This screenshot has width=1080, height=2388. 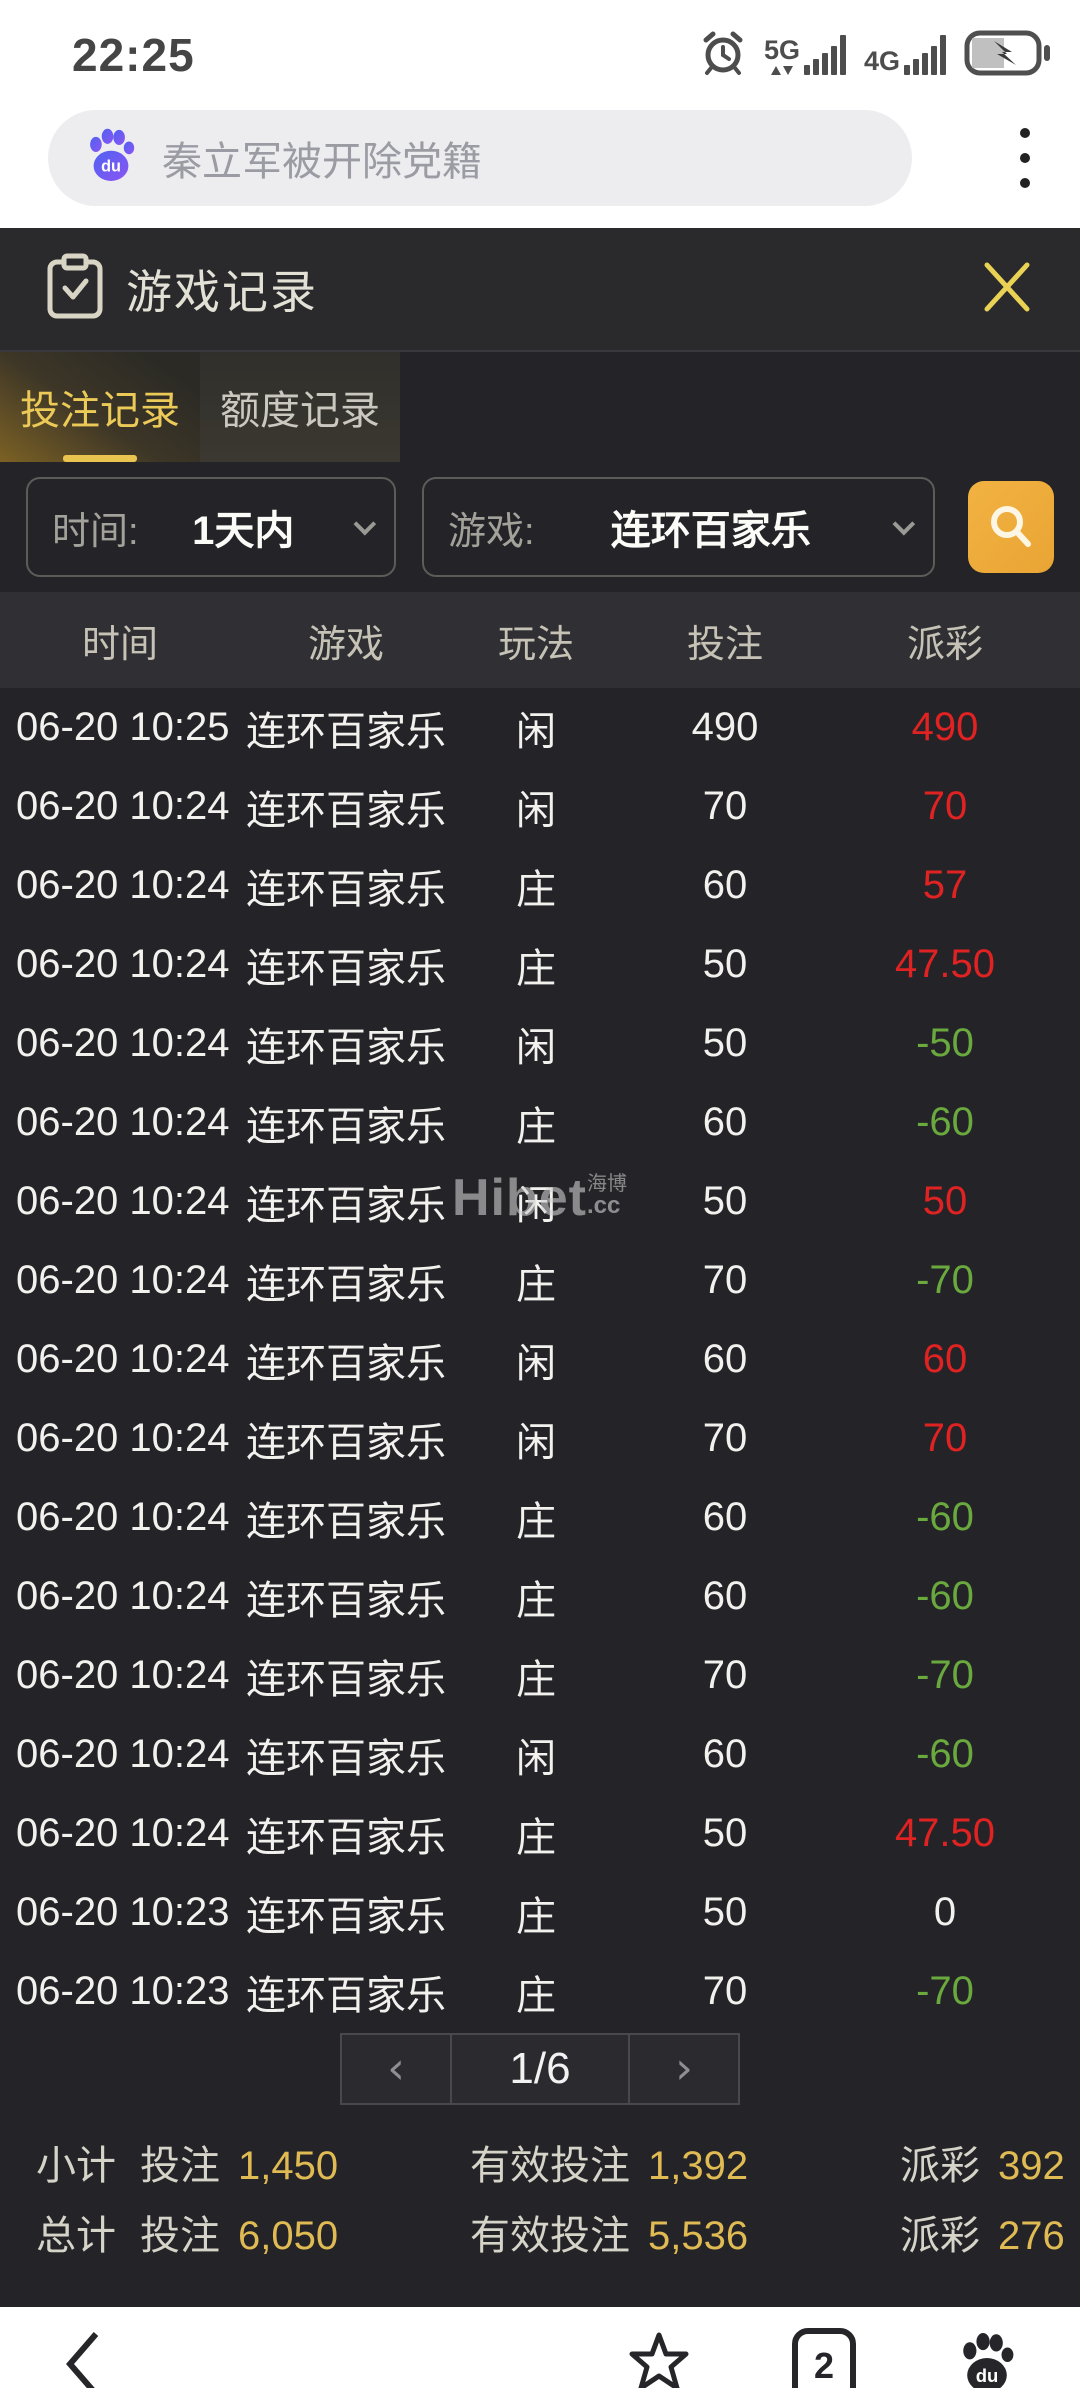 What do you see at coordinates (119, 644) in the screenshot?
I see `col-header-time: 时间` at bounding box center [119, 644].